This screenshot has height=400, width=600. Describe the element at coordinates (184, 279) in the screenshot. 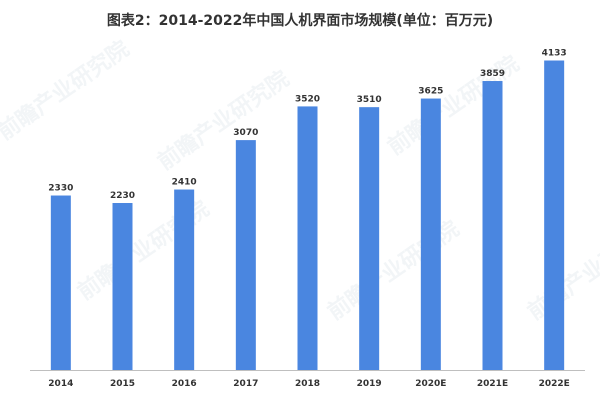

I see `bar-2016` at that location.